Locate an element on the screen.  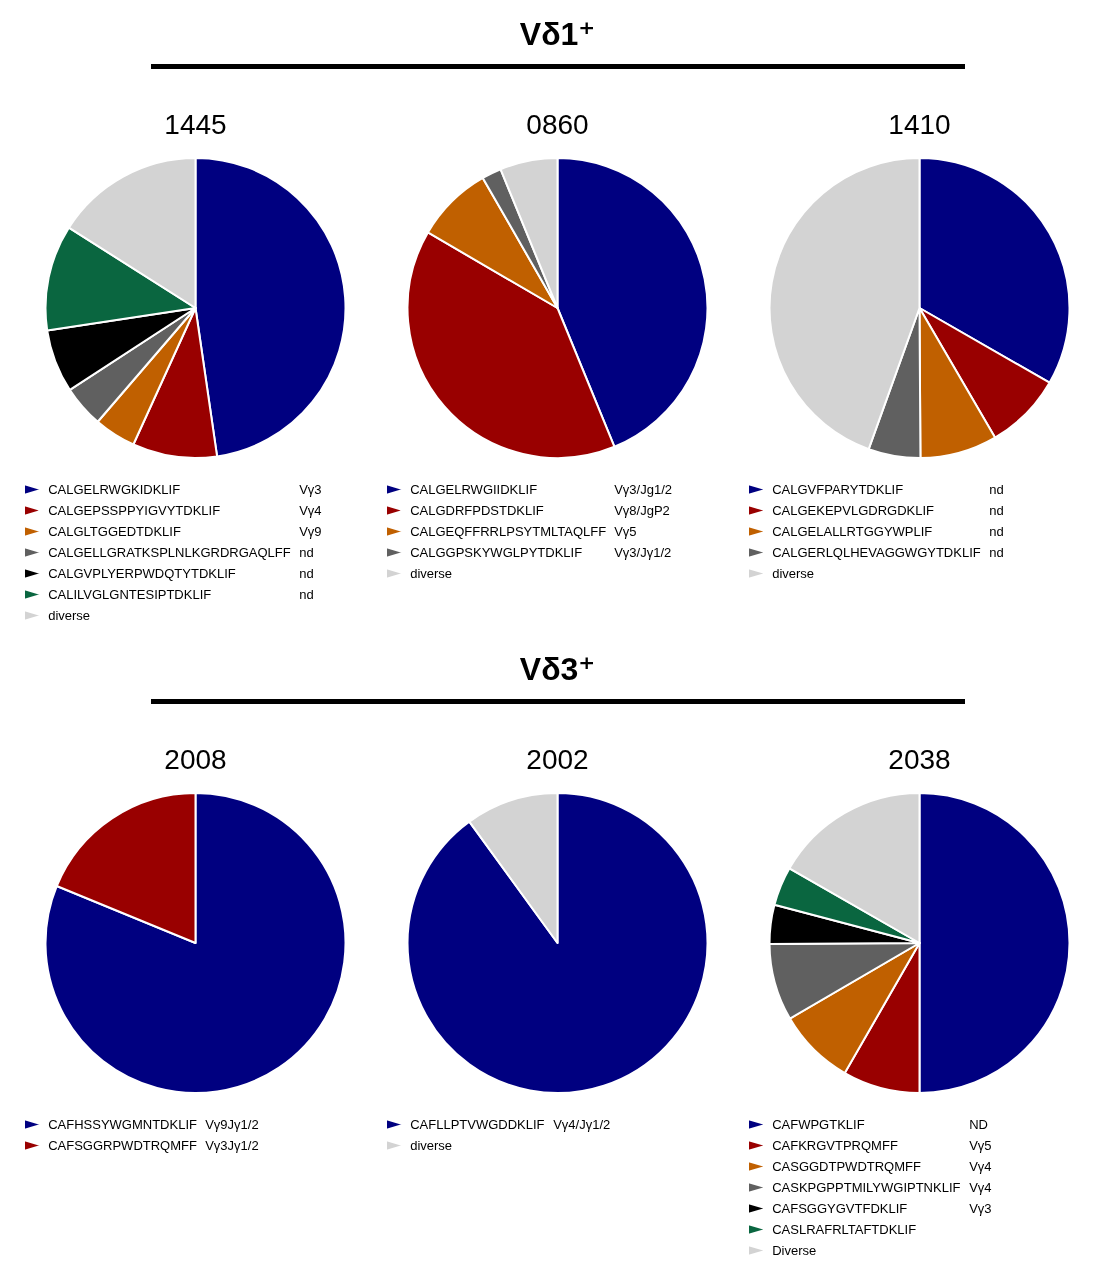
text: Vγ9Jγ1/2 is located at coordinates (232, 1124).